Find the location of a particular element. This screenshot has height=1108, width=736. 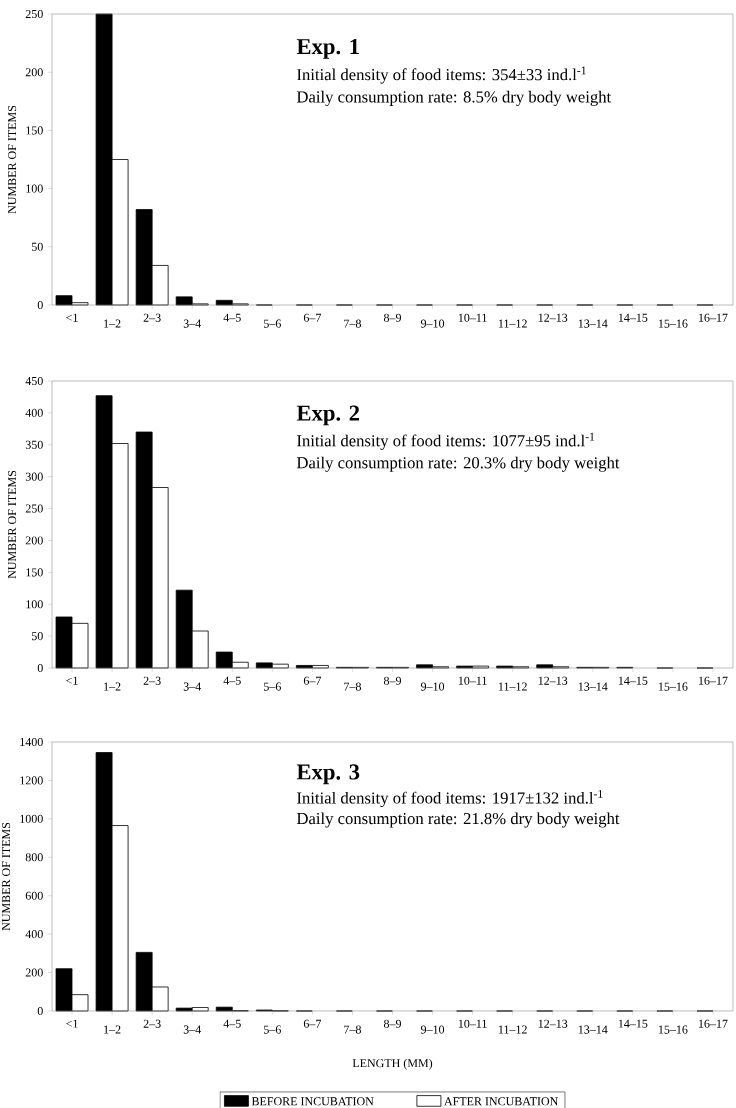

annotation: Daily consumption rate: 21.8% dry body weight is located at coordinates (458, 820).